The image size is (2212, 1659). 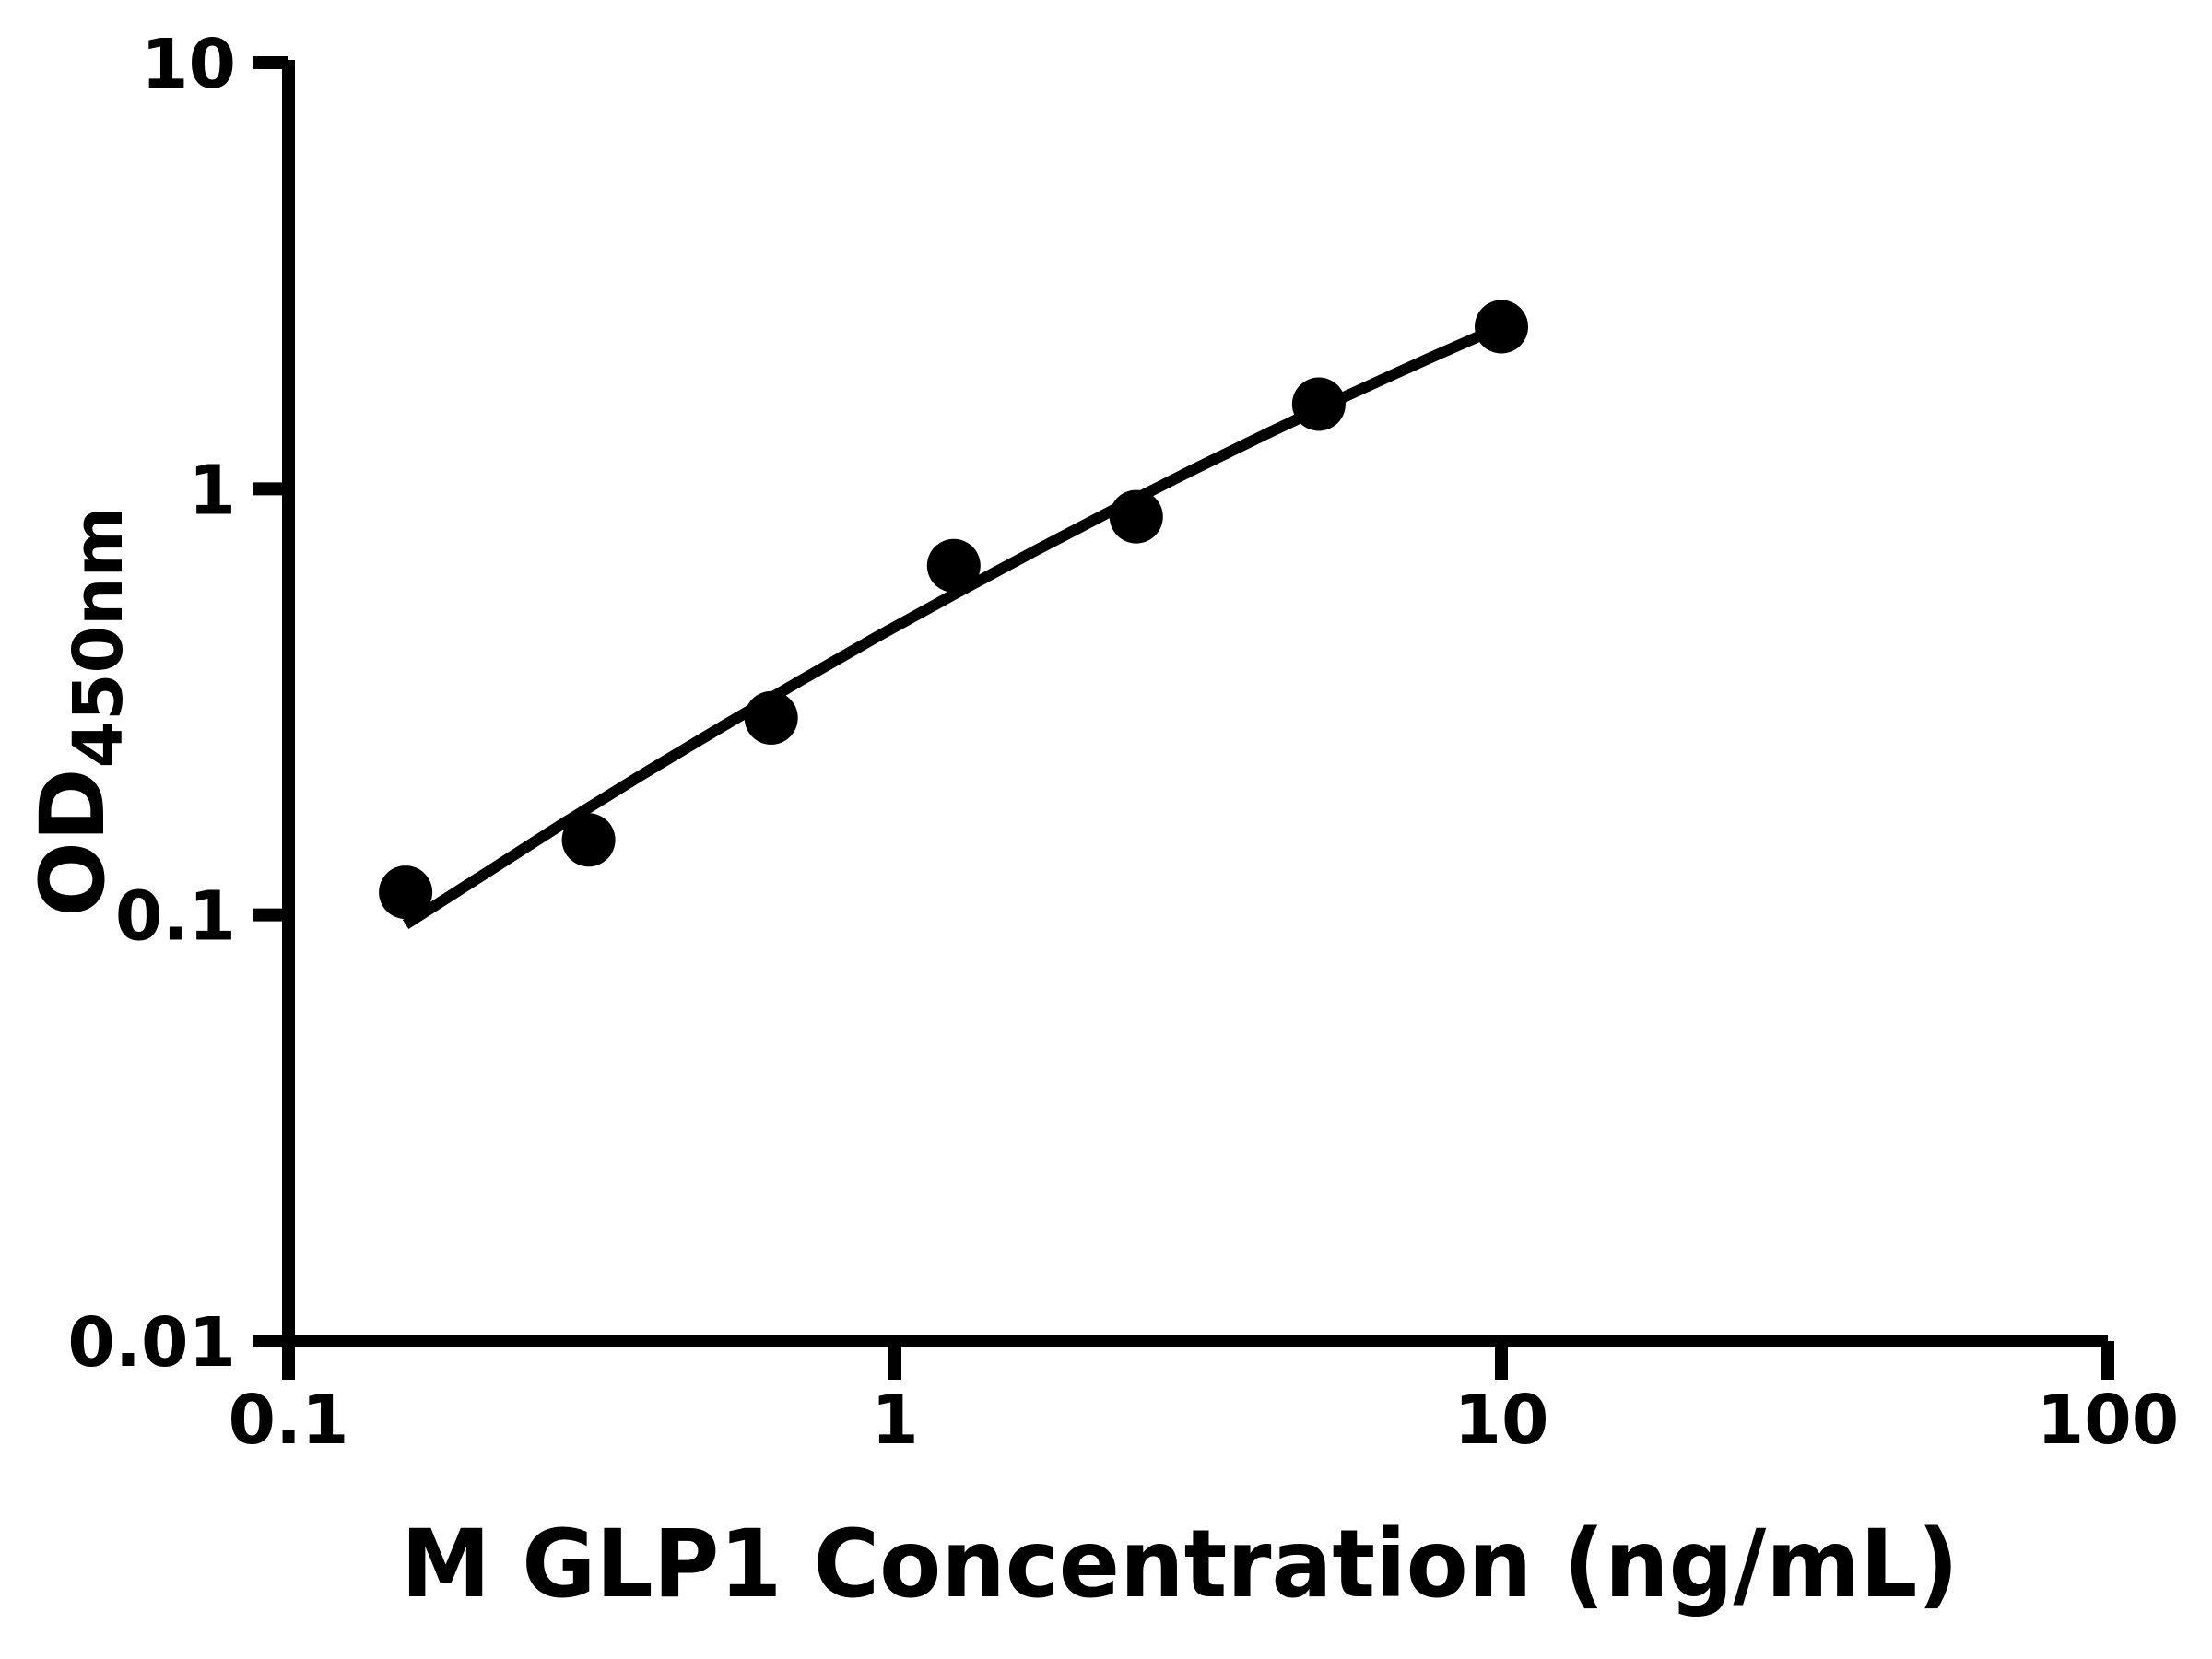 I want to click on y-tick-label: 0.01, so click(x=151, y=1342).